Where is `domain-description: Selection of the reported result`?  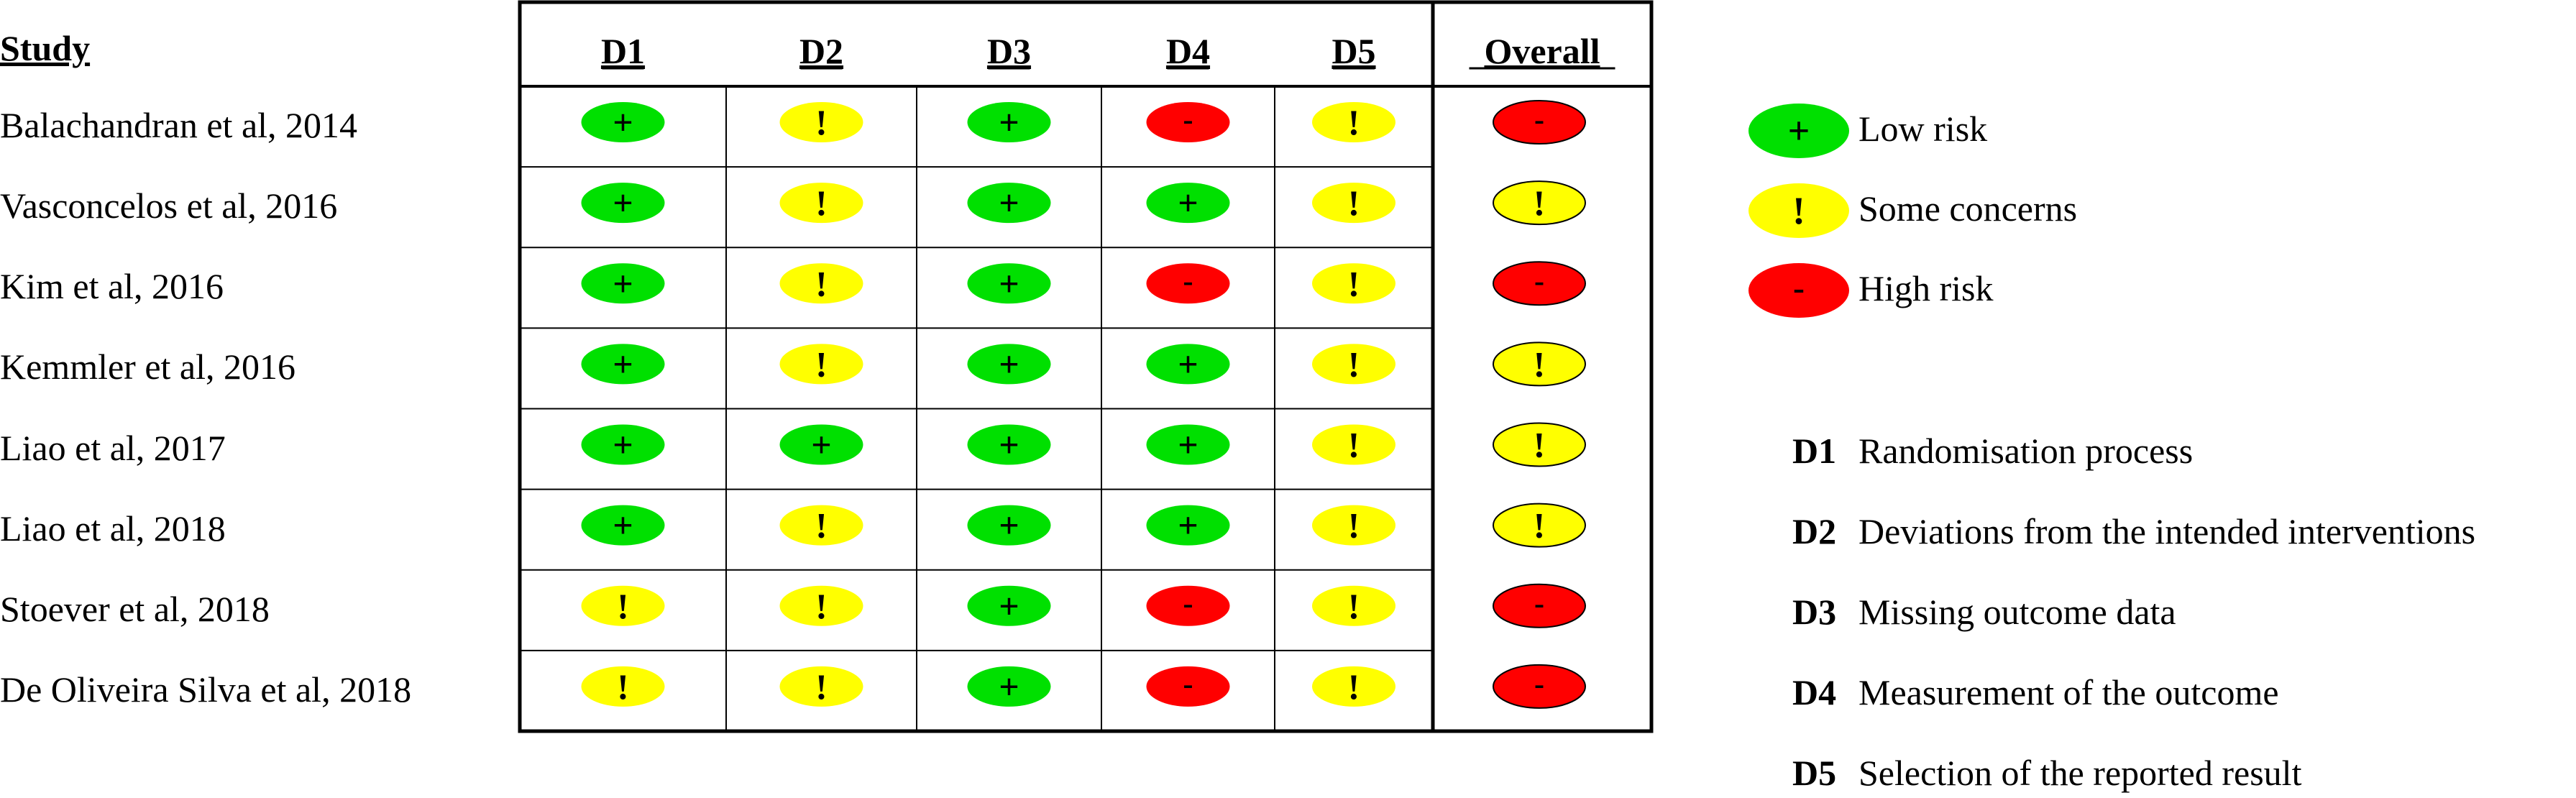
domain-description: Selection of the reported result is located at coordinates (2080, 773).